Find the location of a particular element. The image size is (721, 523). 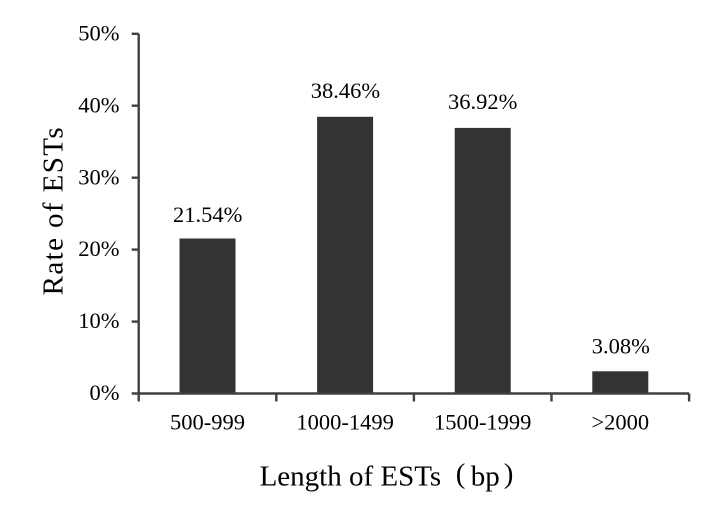

svg-text: 10% is located at coordinates (98, 320).